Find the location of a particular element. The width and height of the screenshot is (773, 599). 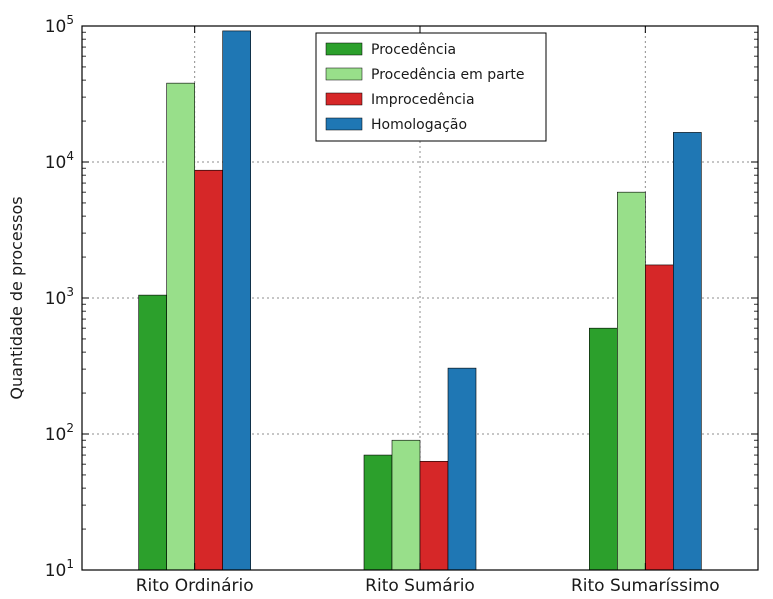

legend-label: Homologação is located at coordinates (419, 125).